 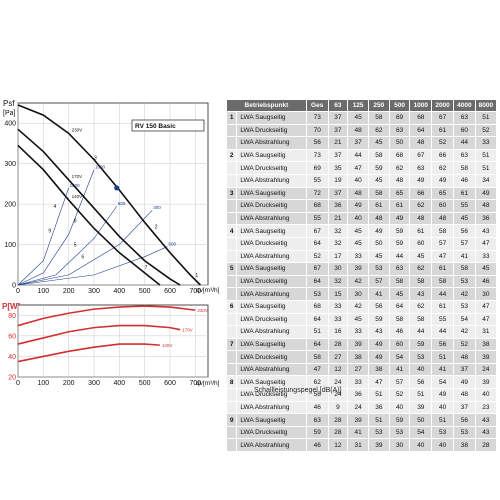 What do you see at coordinates (266, 106) in the screenshot?
I see `column-header: Betriebspunkt` at bounding box center [266, 106].